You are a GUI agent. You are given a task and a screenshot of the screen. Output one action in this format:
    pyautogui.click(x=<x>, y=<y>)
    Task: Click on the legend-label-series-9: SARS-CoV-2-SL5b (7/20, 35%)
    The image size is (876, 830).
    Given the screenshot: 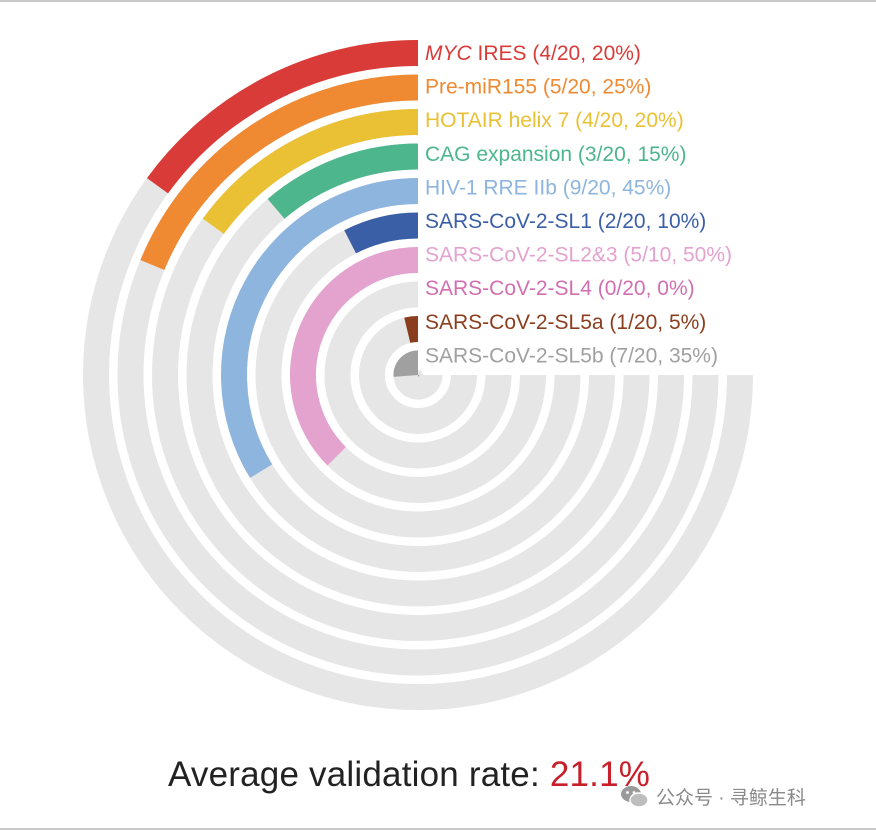 What is the action you would take?
    pyautogui.click(x=571, y=355)
    